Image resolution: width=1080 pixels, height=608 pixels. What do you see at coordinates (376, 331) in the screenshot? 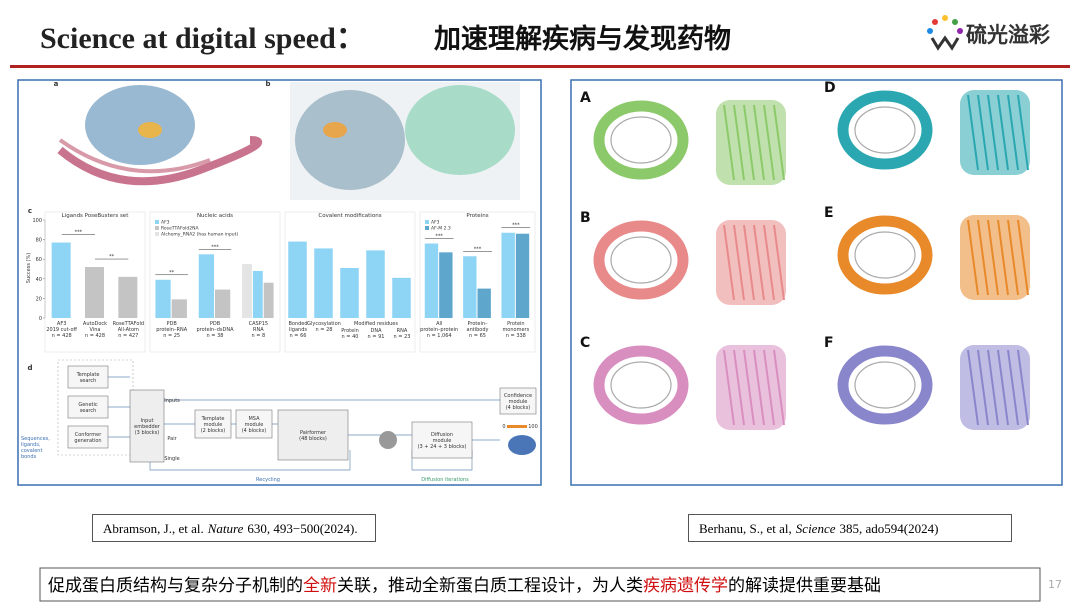
I see `x-tick-label: DNA` at bounding box center [376, 331].